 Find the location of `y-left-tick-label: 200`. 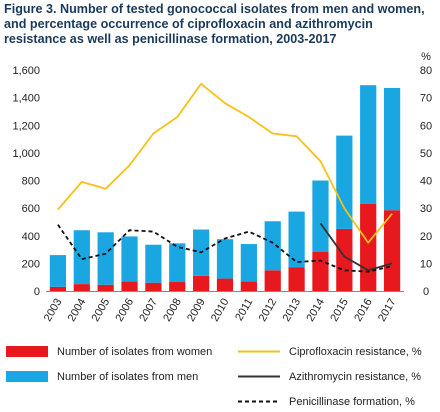

y-left-tick-label: 200 is located at coordinates (31, 264).